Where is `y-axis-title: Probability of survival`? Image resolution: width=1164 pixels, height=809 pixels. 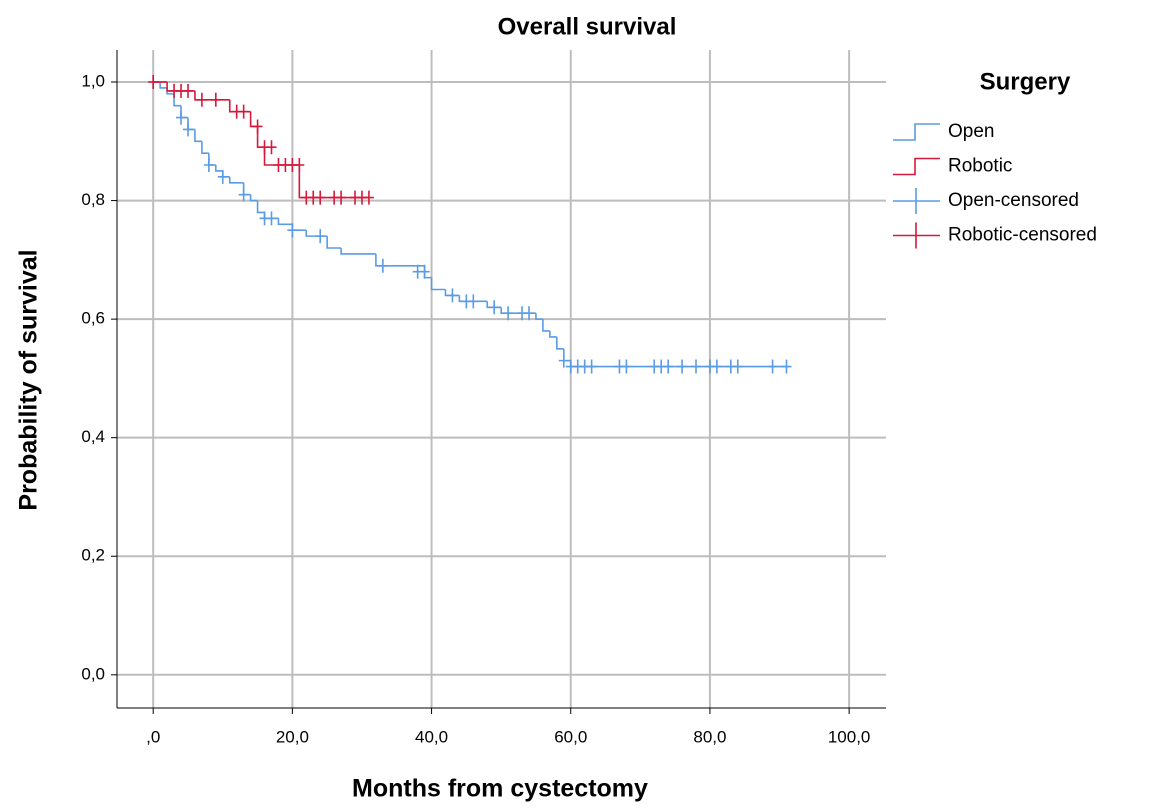
y-axis-title: Probability of survival is located at coordinates (29, 379).